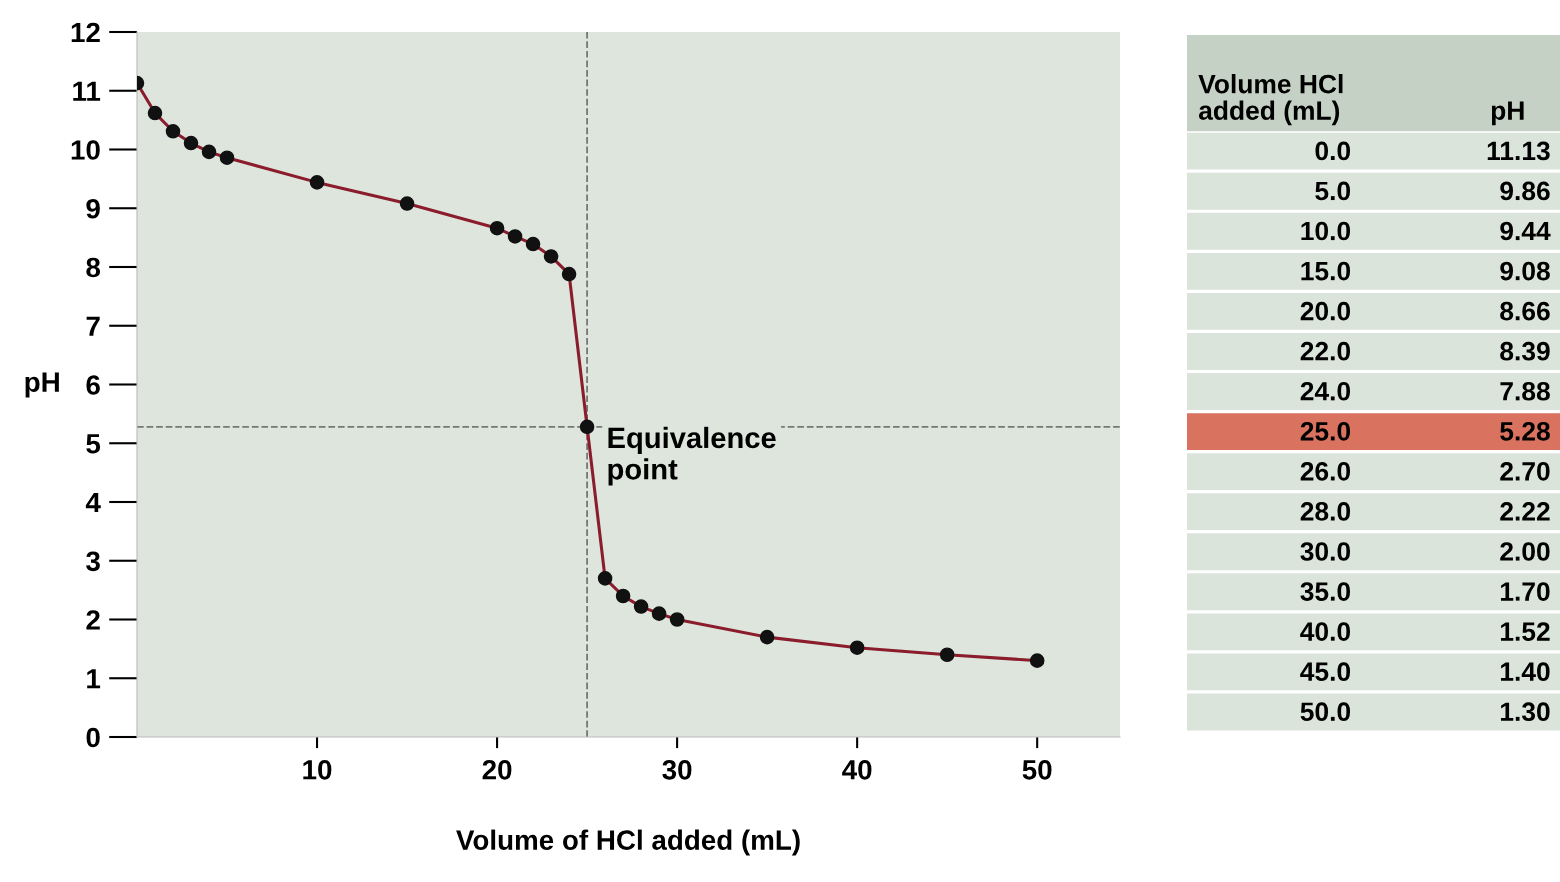  What do you see at coordinates (1325, 551) in the screenshot?
I see `category-label: 30.0` at bounding box center [1325, 551].